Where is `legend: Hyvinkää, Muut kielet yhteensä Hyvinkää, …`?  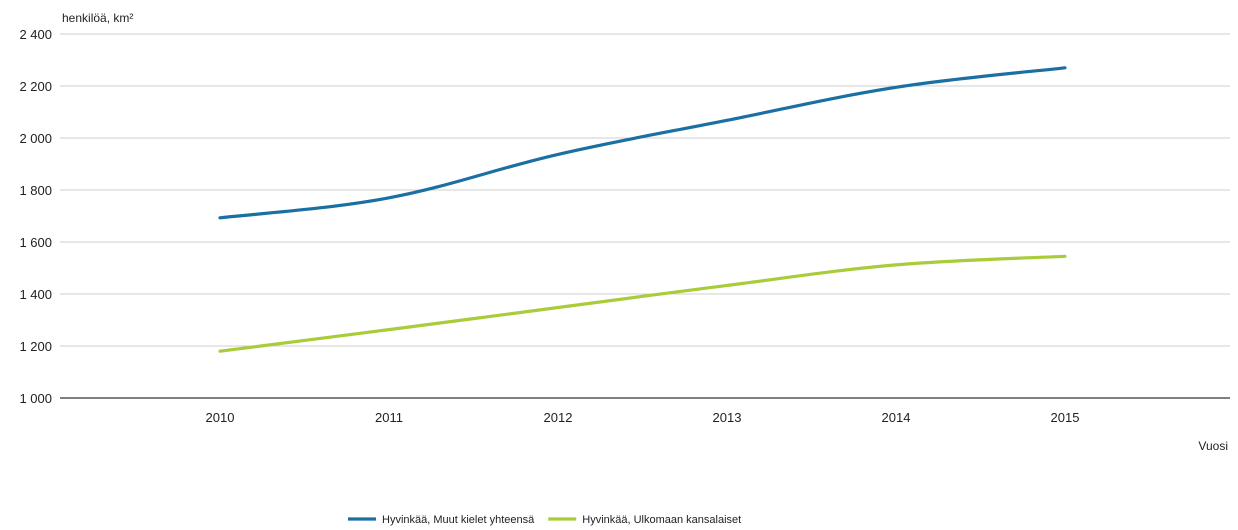 legend: Hyvinkää, Muut kielet yhteensä Hyvinkää, … is located at coordinates (544, 520).